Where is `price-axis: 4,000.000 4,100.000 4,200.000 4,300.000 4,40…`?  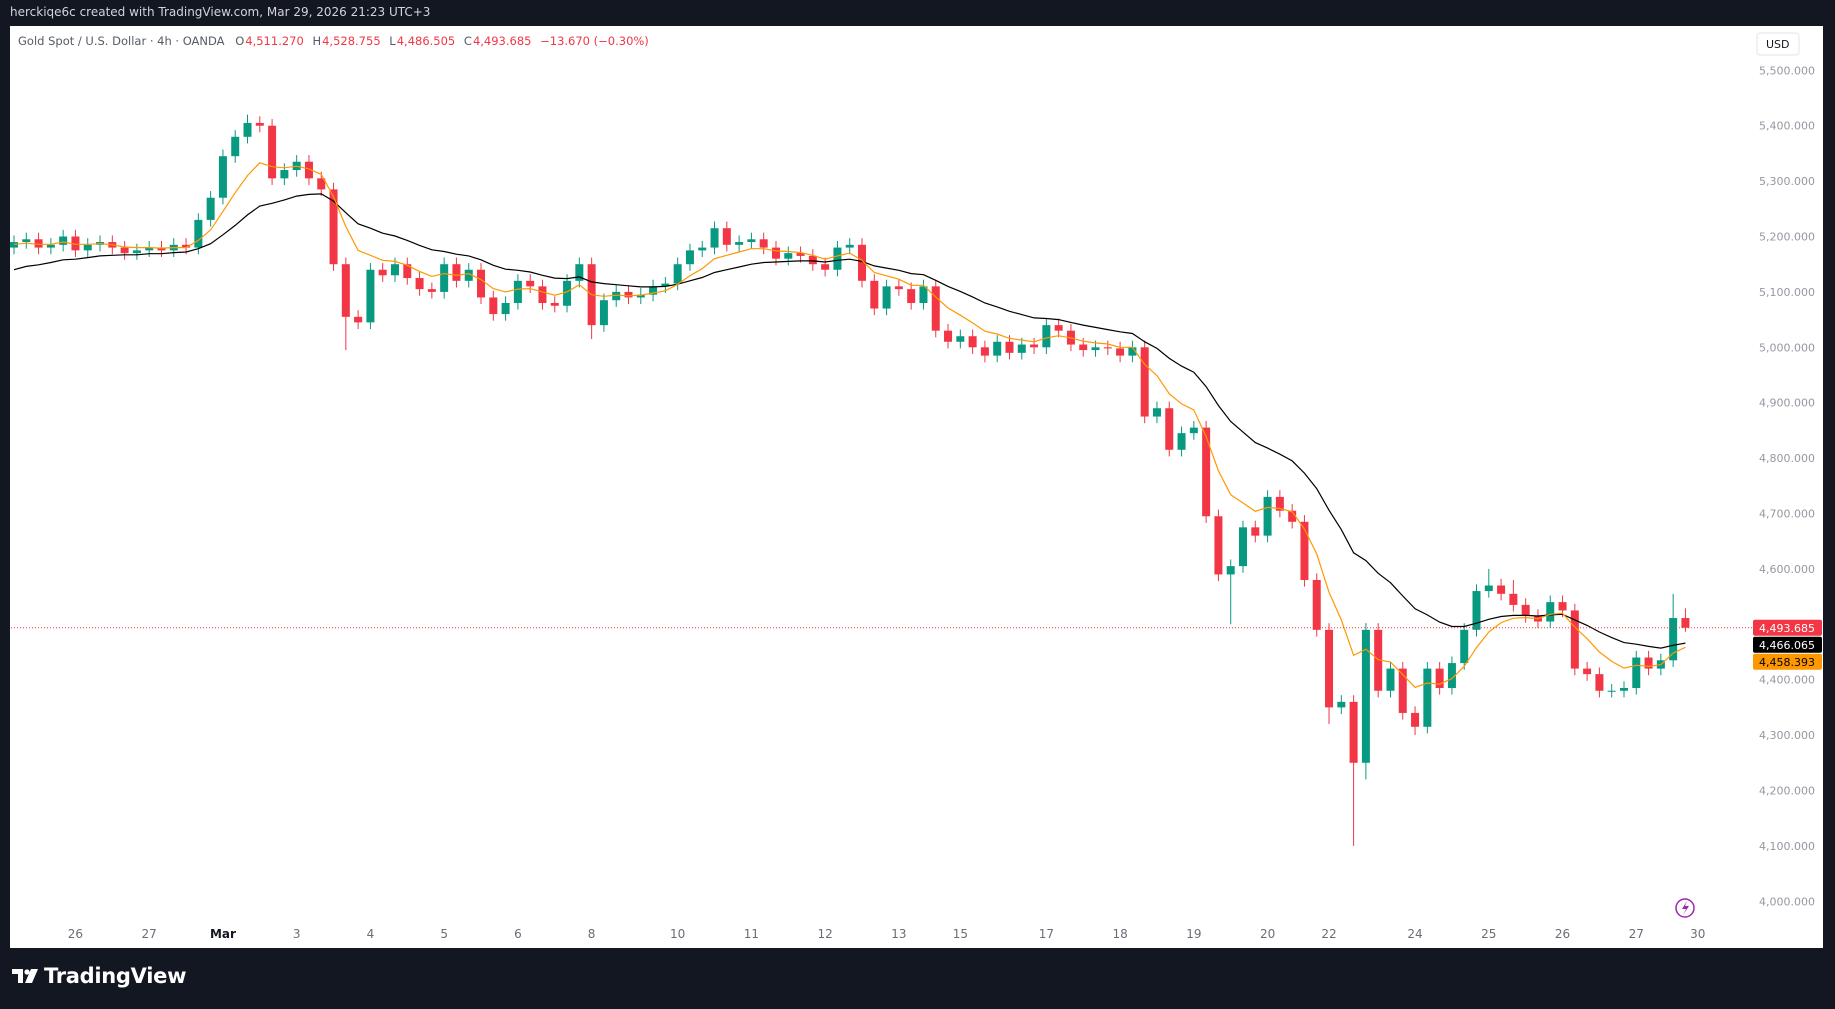 price-axis: 4,000.000 4,100.000 4,200.000 4,300.000 4,40… is located at coordinates (1787, 486).